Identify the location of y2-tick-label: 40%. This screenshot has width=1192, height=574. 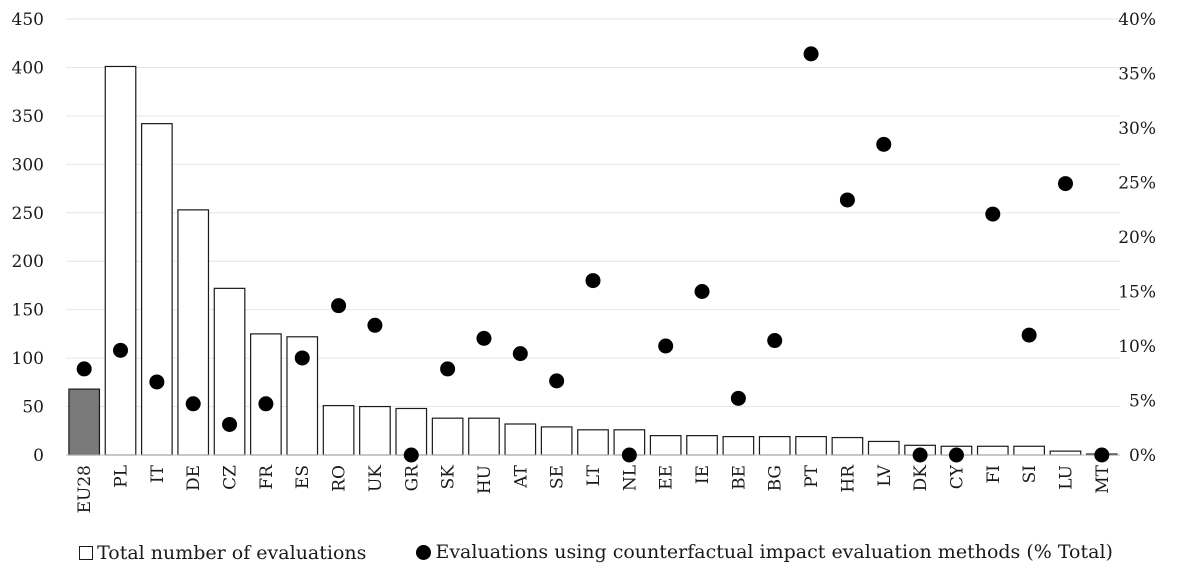
(1137, 20).